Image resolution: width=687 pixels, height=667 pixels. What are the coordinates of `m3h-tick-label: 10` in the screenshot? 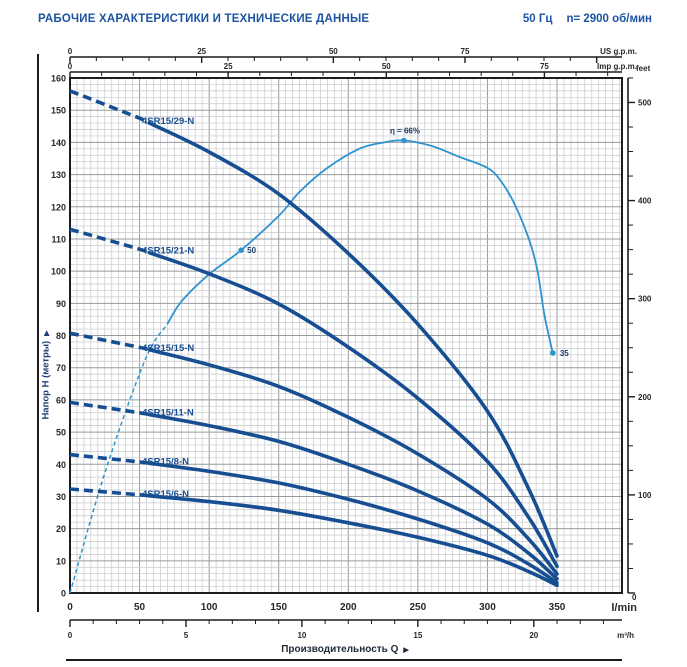 It's located at (301, 635).